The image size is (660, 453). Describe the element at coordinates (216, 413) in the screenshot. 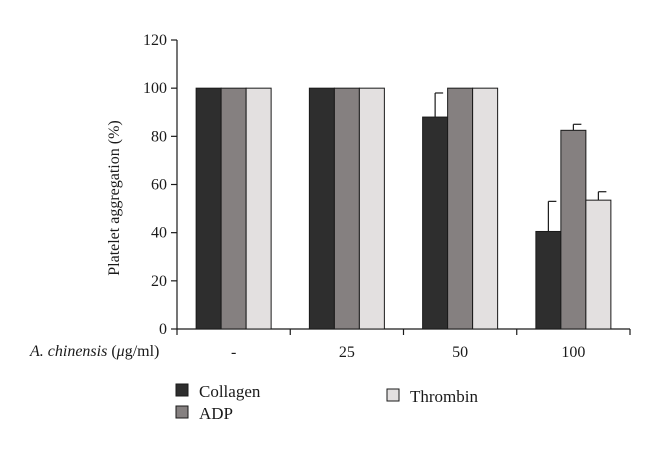

I see `legend-label-adp: ADP` at that location.